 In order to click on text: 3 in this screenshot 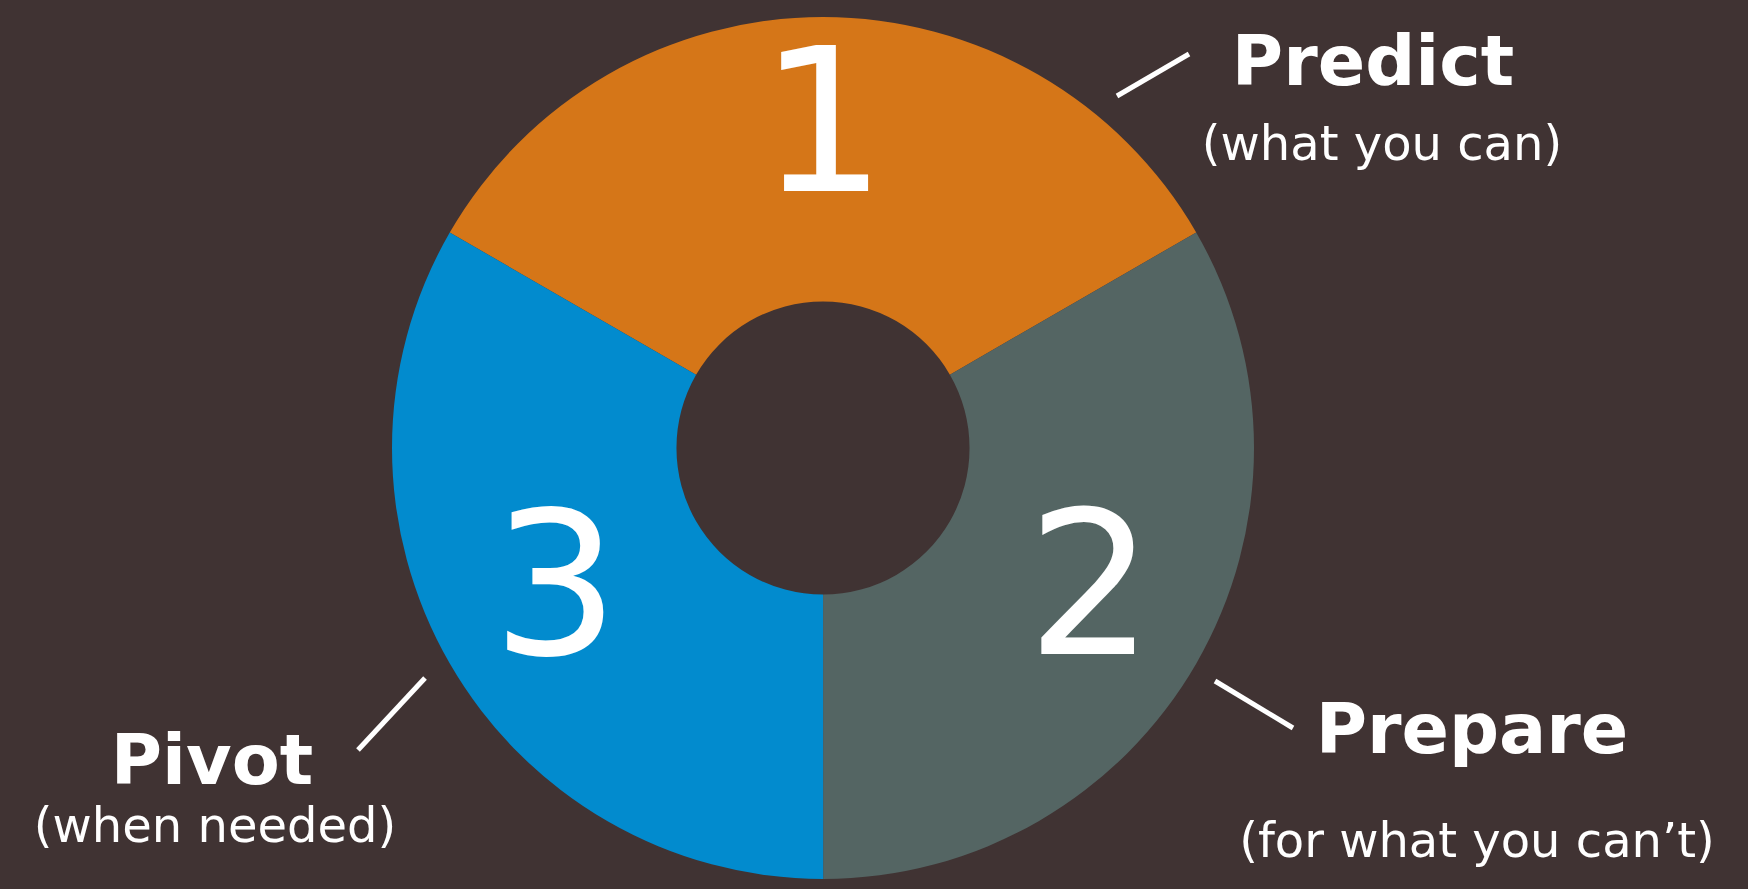, I will do `click(556, 585)`.